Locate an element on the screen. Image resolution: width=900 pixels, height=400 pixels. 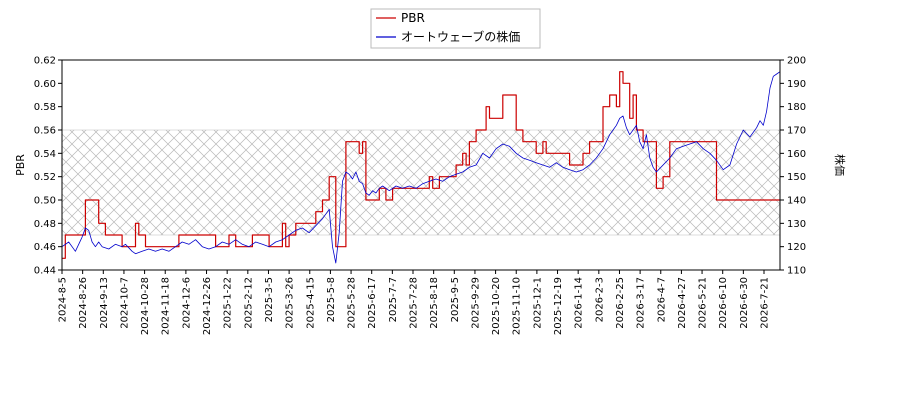
left-tick-label: 0.60 is located at coordinates (45, 84).